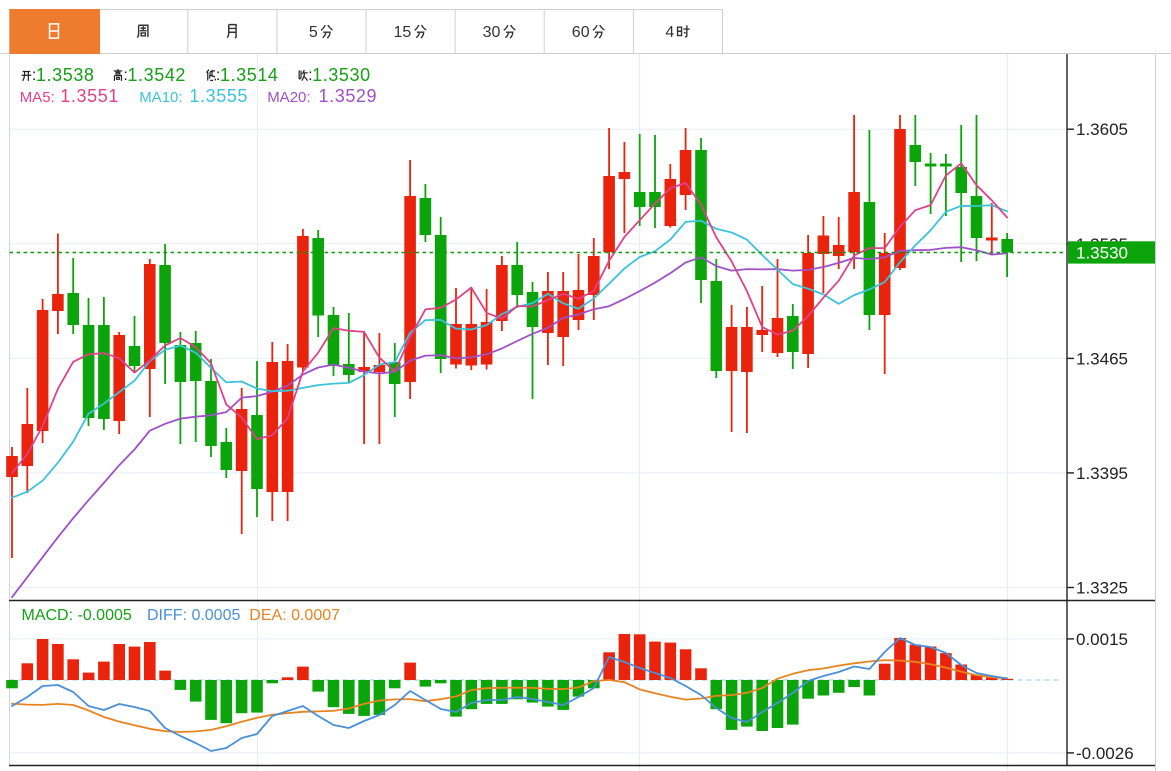 The image size is (1171, 771). Describe the element at coordinates (581, 32) in the screenshot. I see `svg-text: 60` at that location.